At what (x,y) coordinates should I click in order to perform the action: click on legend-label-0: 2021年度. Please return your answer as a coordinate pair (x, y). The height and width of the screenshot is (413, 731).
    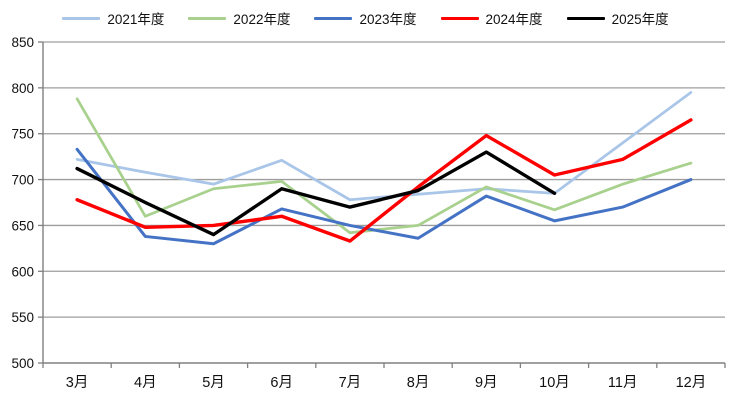
    Looking at the image, I should click on (136, 19).